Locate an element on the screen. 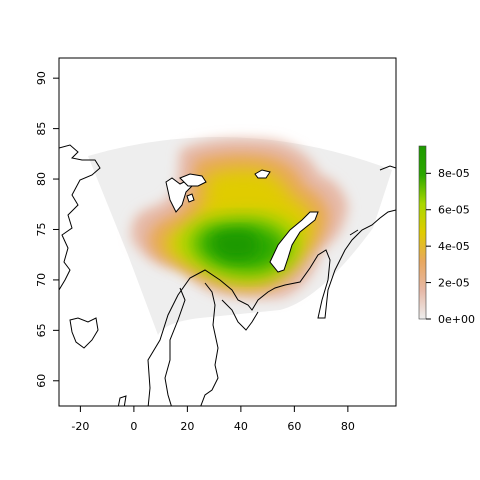 The image size is (480, 480). x-tick-label: 20 is located at coordinates (187, 426).